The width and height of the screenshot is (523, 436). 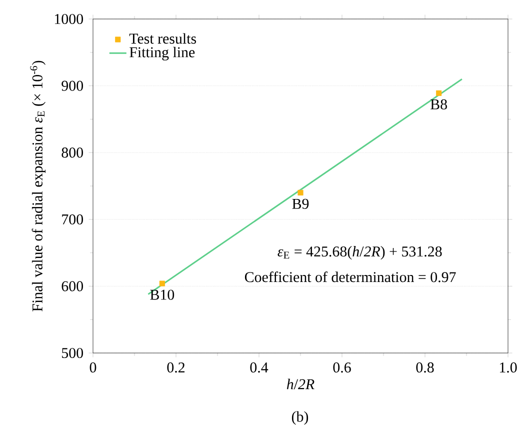 What do you see at coordinates (300, 384) in the screenshot?
I see `x-axis-title: h/2R` at bounding box center [300, 384].